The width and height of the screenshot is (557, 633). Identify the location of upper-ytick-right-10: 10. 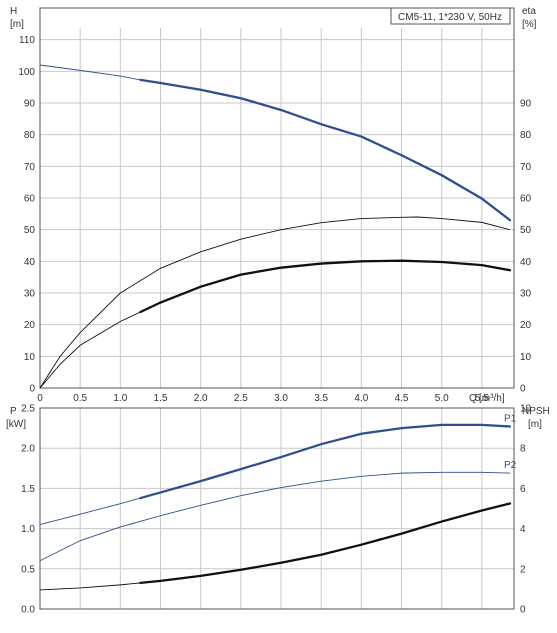
(526, 357).